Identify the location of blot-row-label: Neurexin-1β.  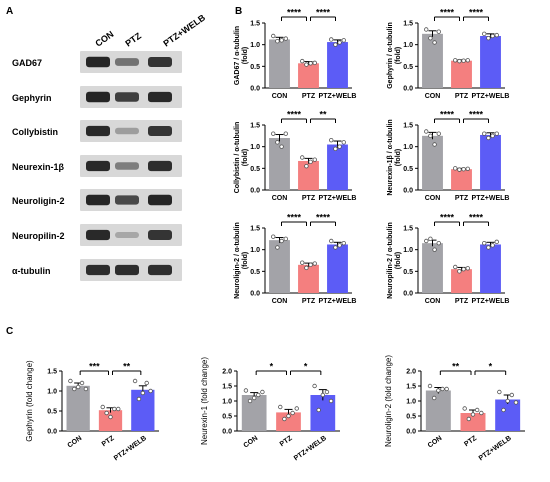
(38, 167).